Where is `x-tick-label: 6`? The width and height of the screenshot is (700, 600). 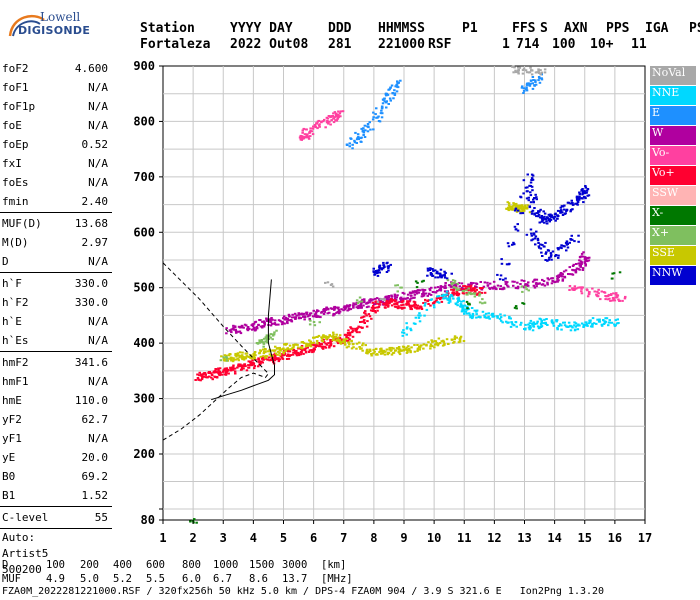 x-tick-label: 6 is located at coordinates (313, 538).